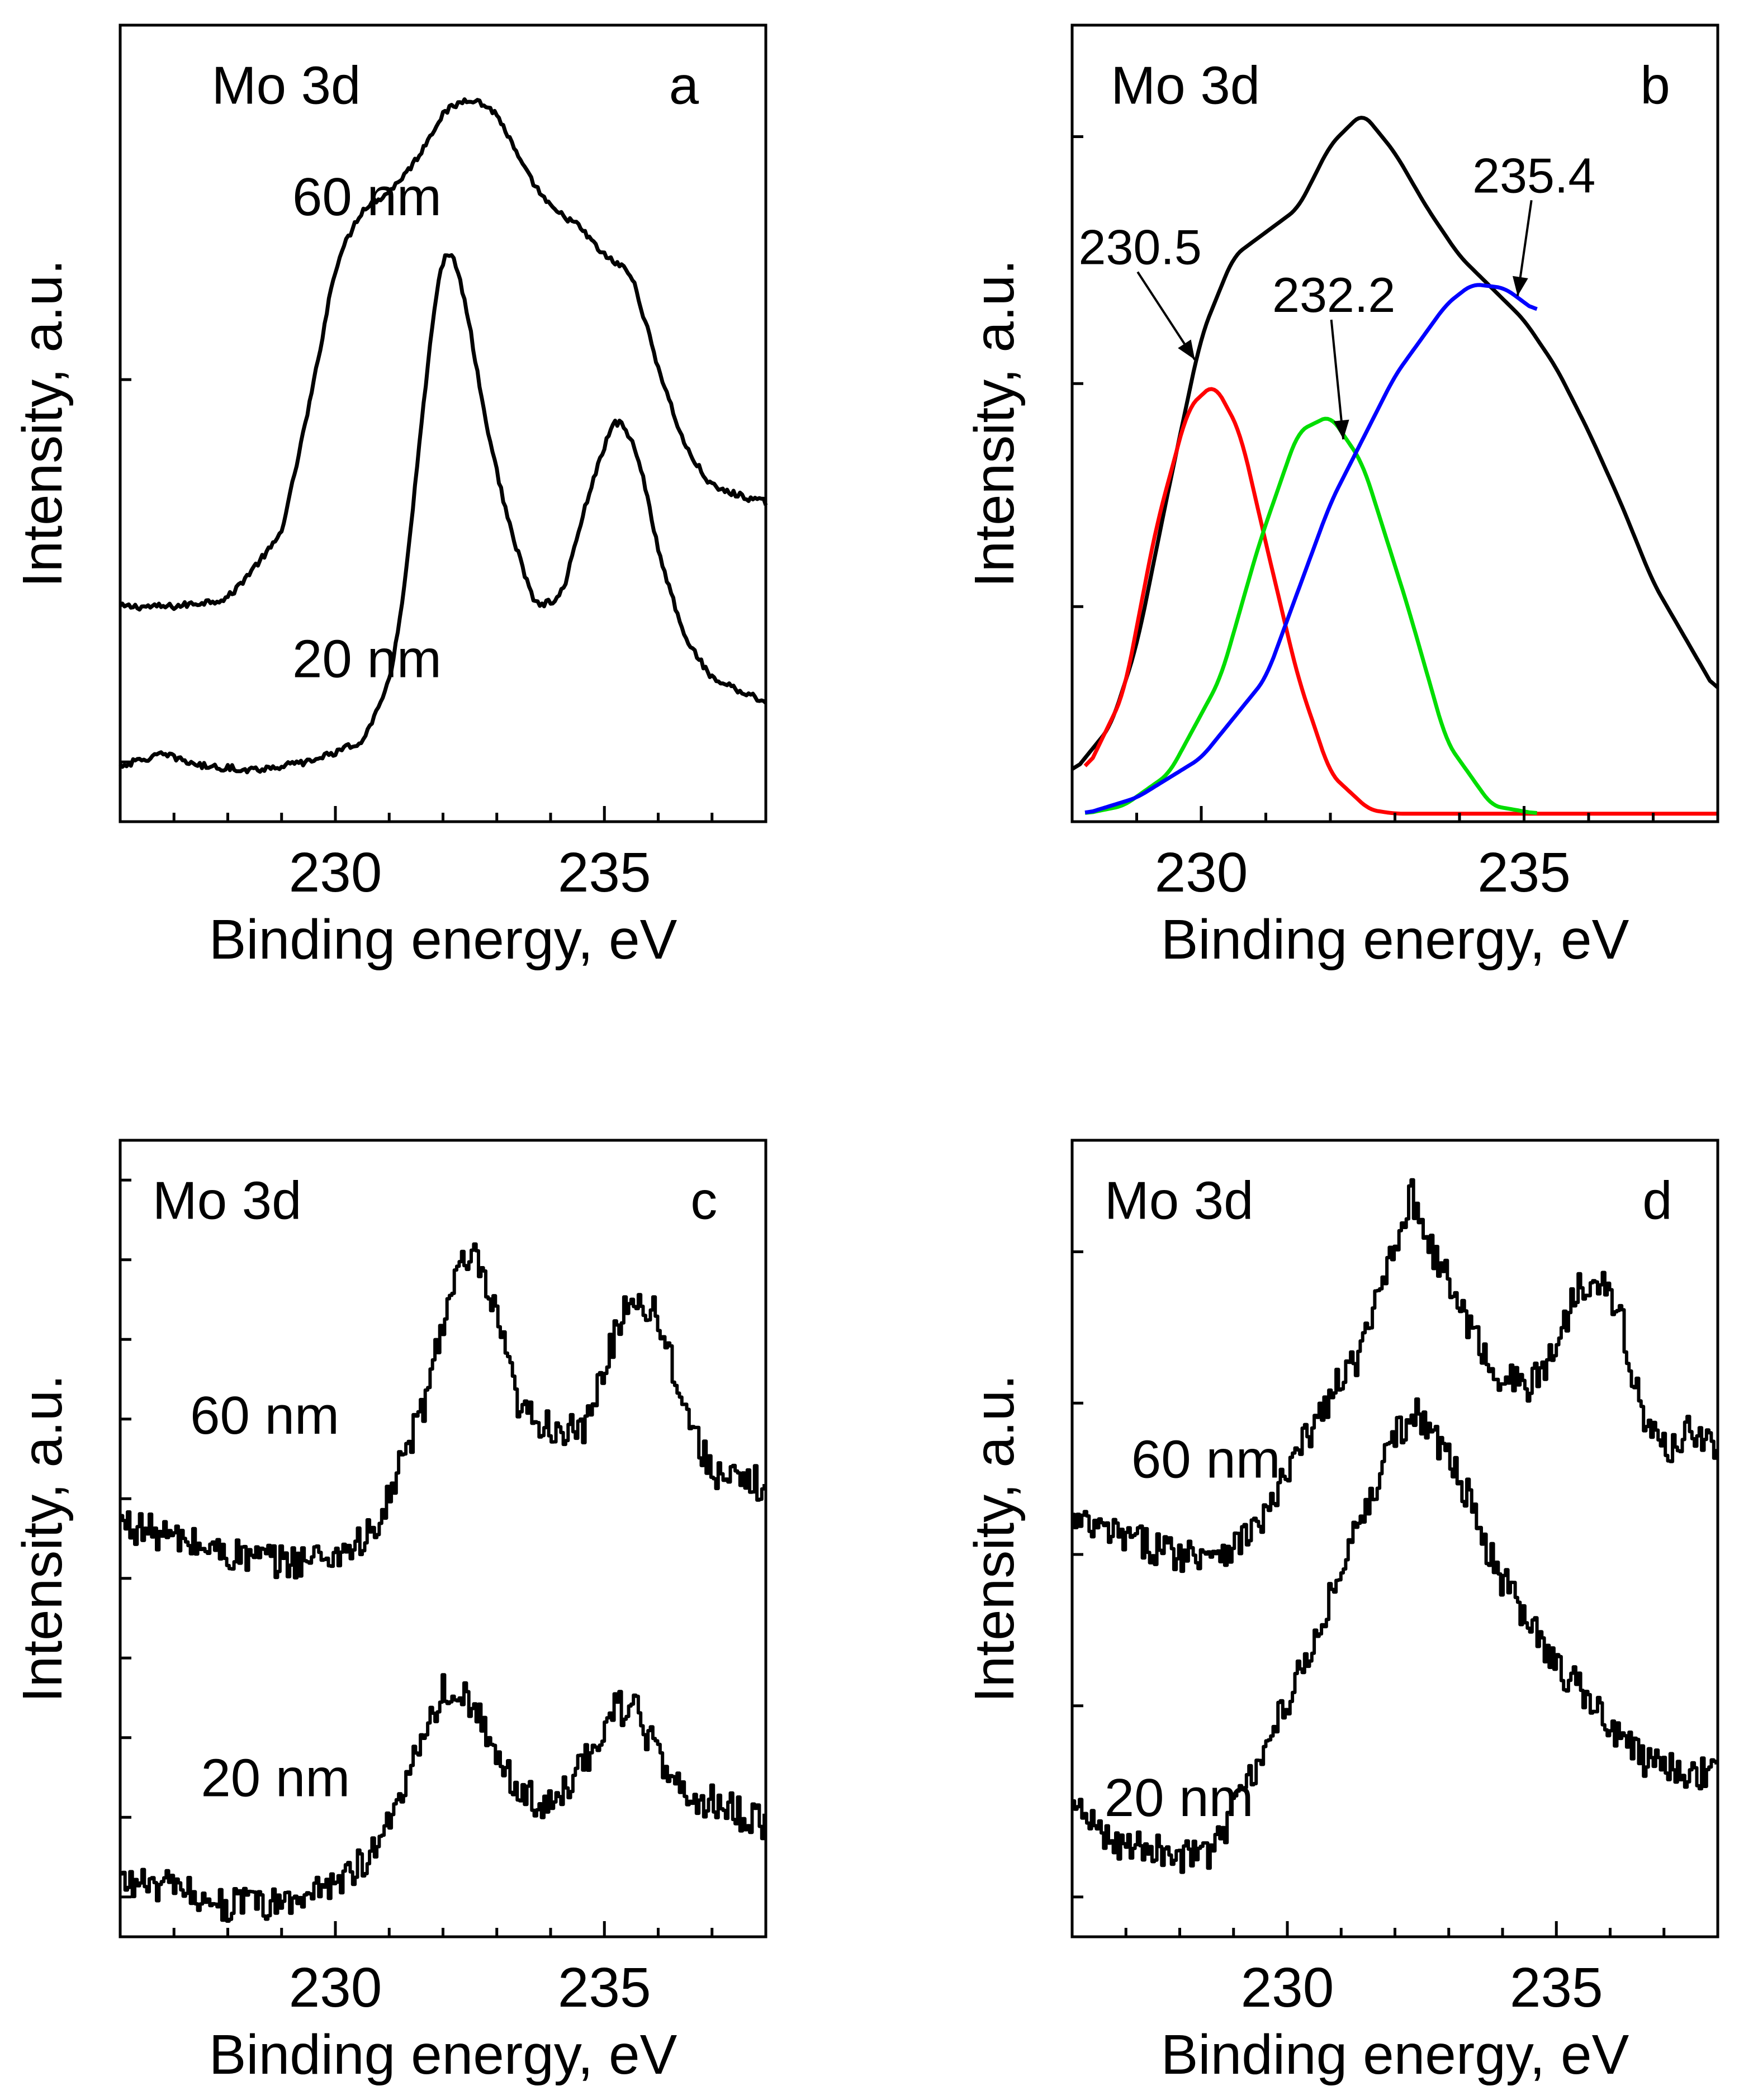  Describe the element at coordinates (1333, 295) in the screenshot. I see `peak-annotation-label: 232.2` at that location.